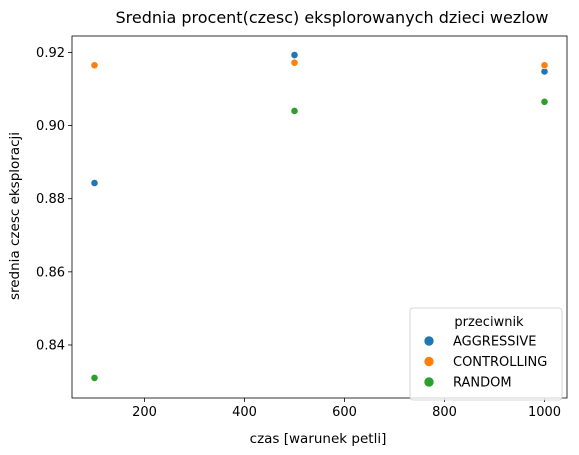 This screenshot has height=455, width=579. What do you see at coordinates (50, 126) in the screenshot?
I see `y-tick-label: 0.90` at bounding box center [50, 126].